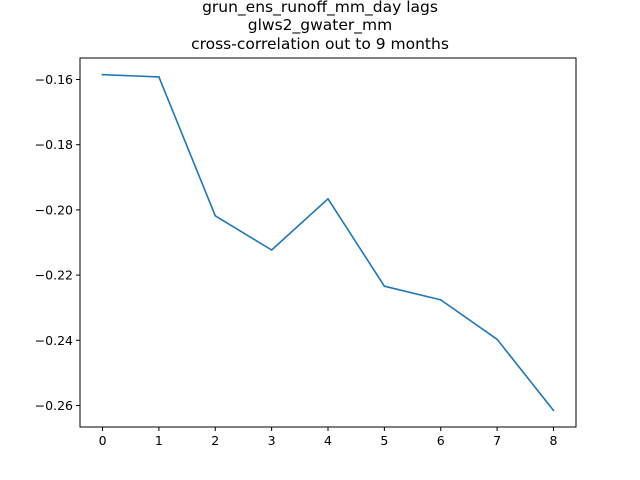  I want to click on y-axis: −0.16 −0.18 −0.20 −0.22 −0.24 −0.26, so click(57, 242).